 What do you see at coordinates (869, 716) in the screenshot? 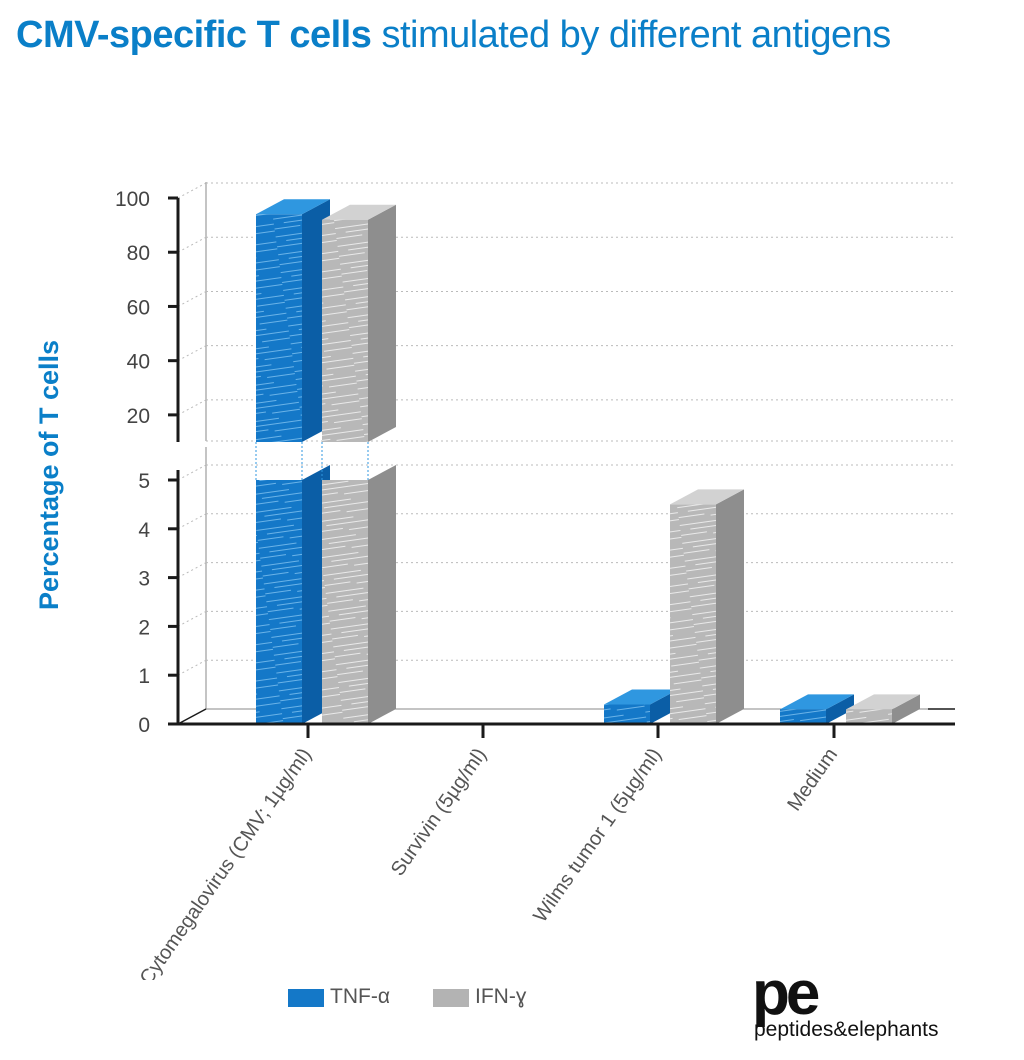
I see `bar-ifn-3-front` at bounding box center [869, 716].